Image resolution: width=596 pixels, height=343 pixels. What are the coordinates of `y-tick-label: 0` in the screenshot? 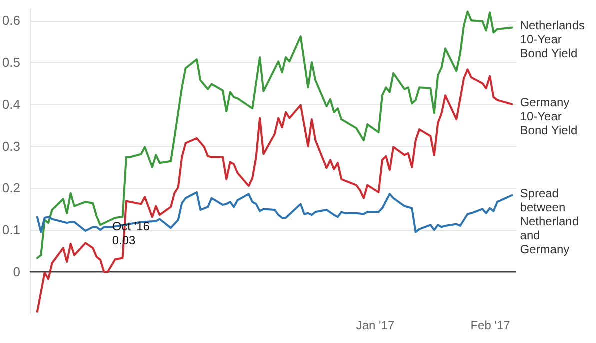 It's located at (16, 272).